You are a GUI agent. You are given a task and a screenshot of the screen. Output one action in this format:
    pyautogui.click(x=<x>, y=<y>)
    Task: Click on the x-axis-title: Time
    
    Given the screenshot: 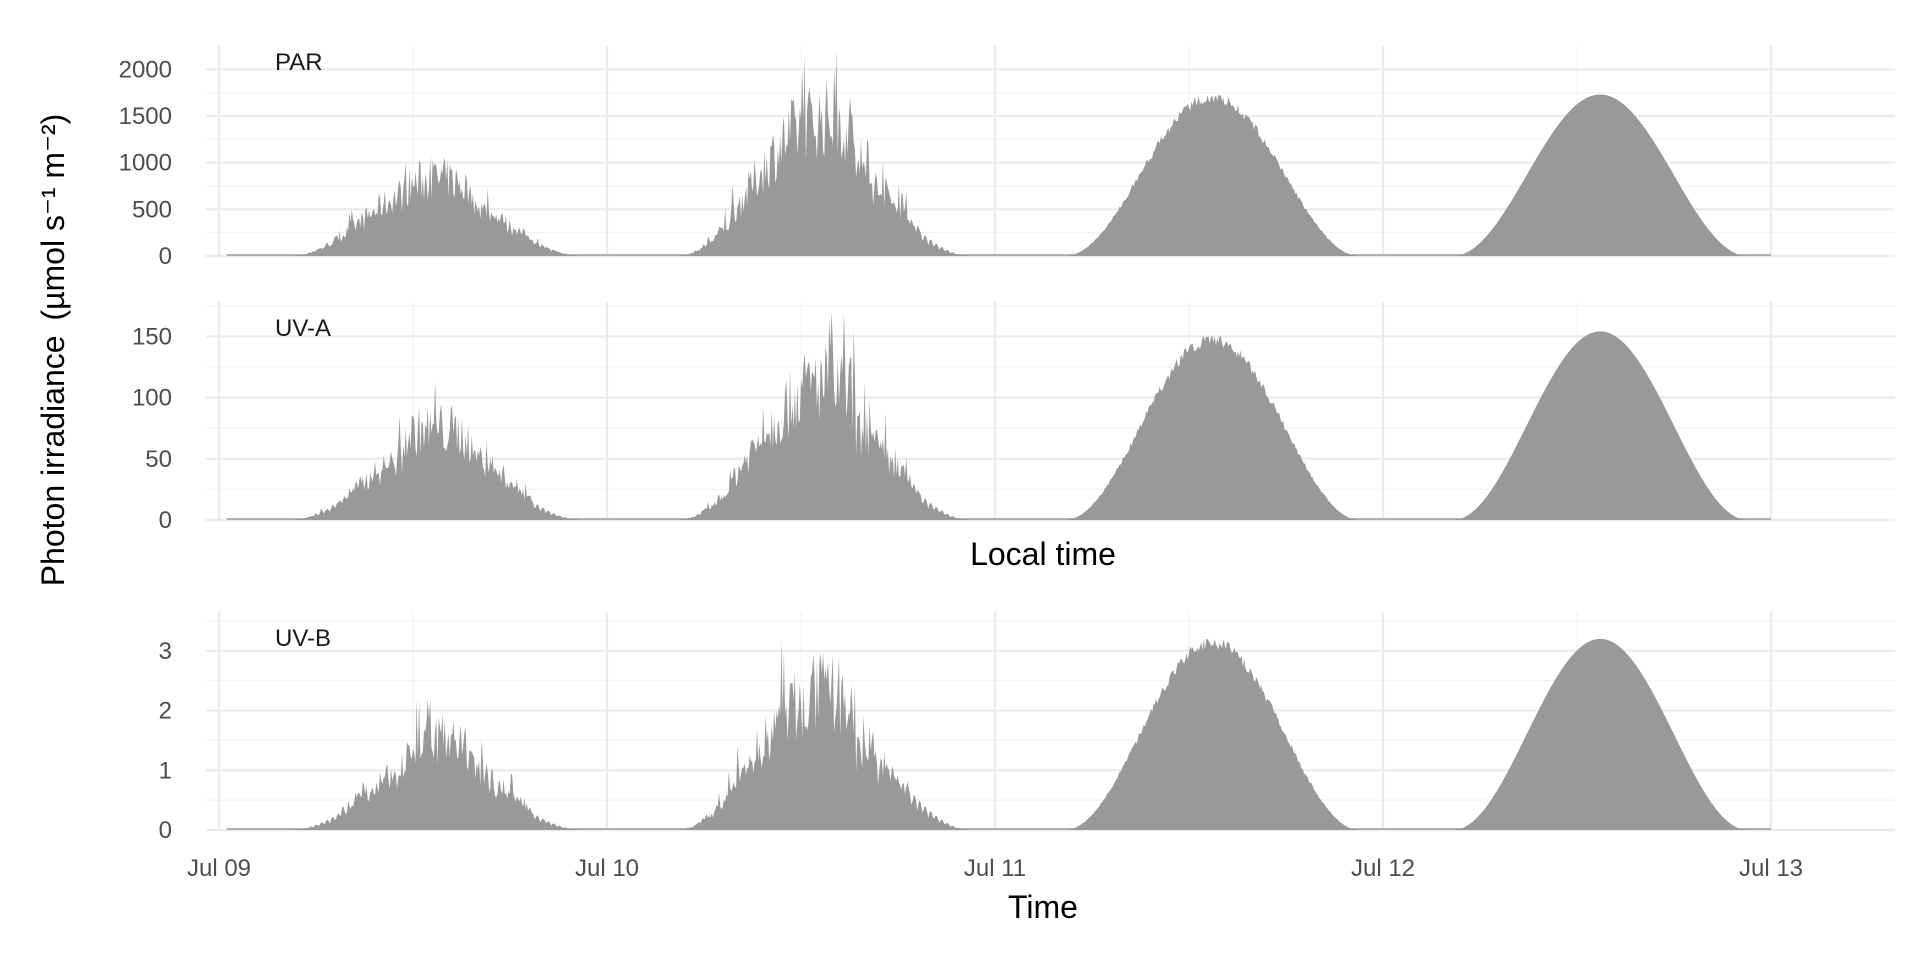 What is the action you would take?
    pyautogui.click(x=1043, y=907)
    